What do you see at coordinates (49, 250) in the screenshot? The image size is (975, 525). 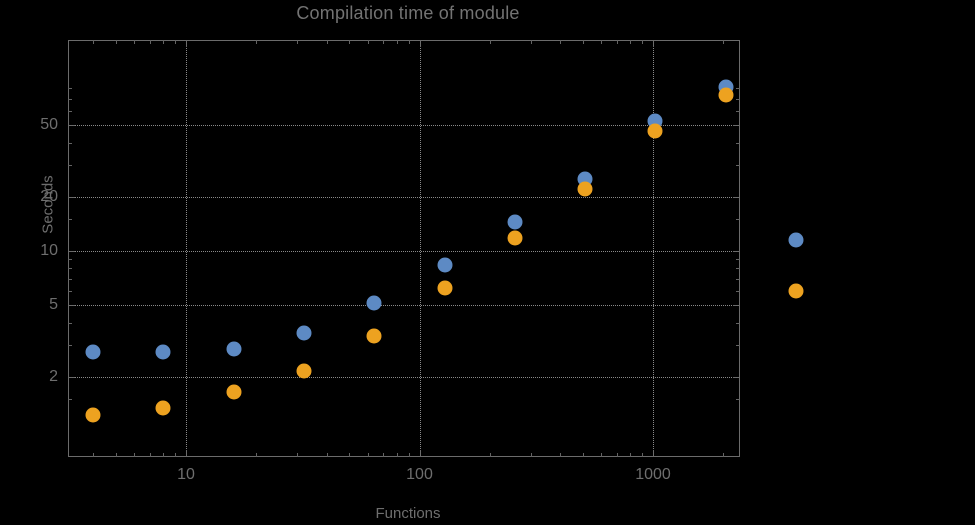 I see `y-tick-label: 10` at bounding box center [49, 250].